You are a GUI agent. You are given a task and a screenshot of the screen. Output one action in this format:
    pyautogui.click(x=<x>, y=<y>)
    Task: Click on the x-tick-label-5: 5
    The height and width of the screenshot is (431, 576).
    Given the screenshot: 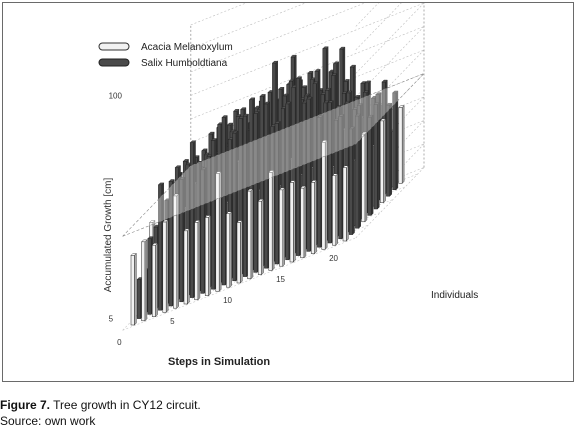 What is the action you would take?
    pyautogui.click(x=172, y=321)
    